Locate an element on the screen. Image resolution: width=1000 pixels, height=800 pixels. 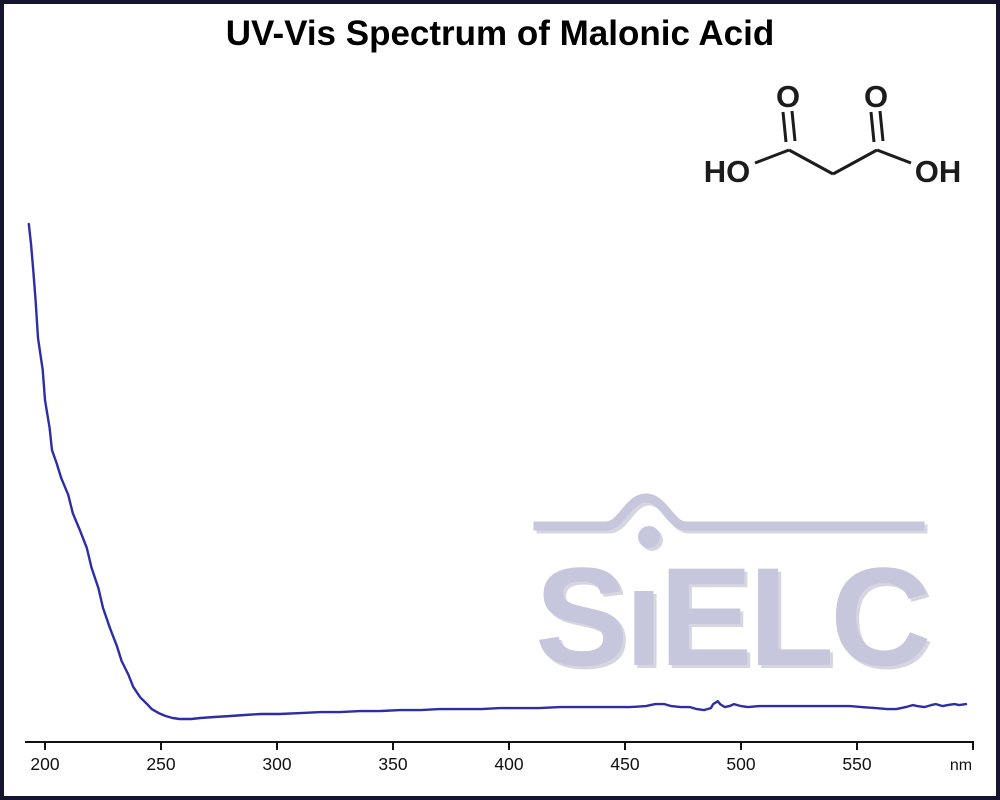
atom-label-o-right: O is located at coordinates (876, 96).